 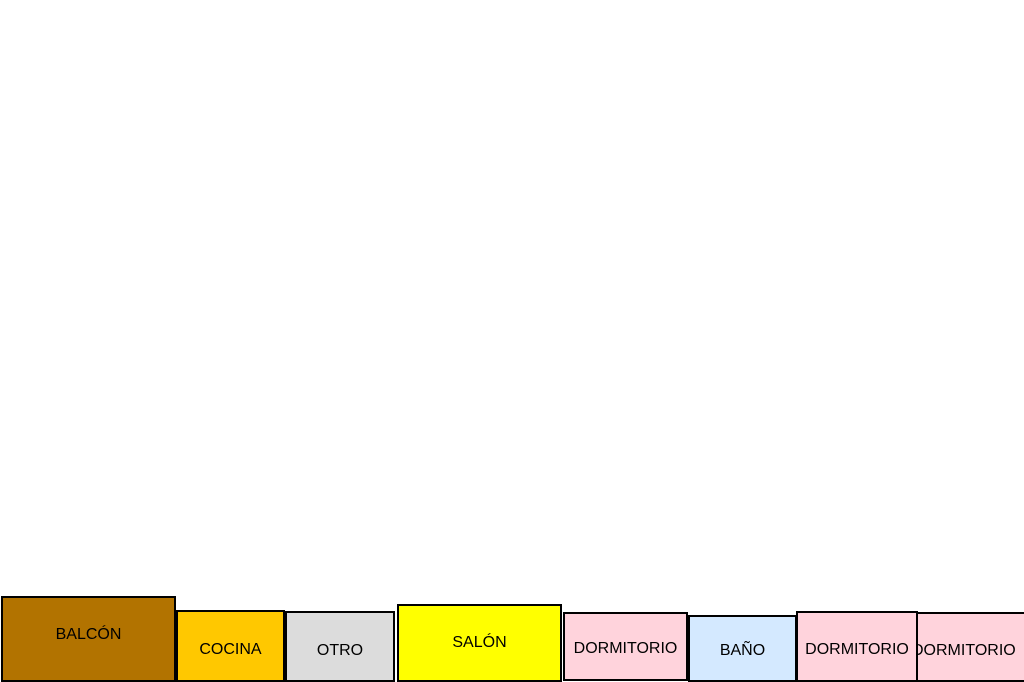 I want to click on room-cocina: COCINA, so click(x=230, y=646).